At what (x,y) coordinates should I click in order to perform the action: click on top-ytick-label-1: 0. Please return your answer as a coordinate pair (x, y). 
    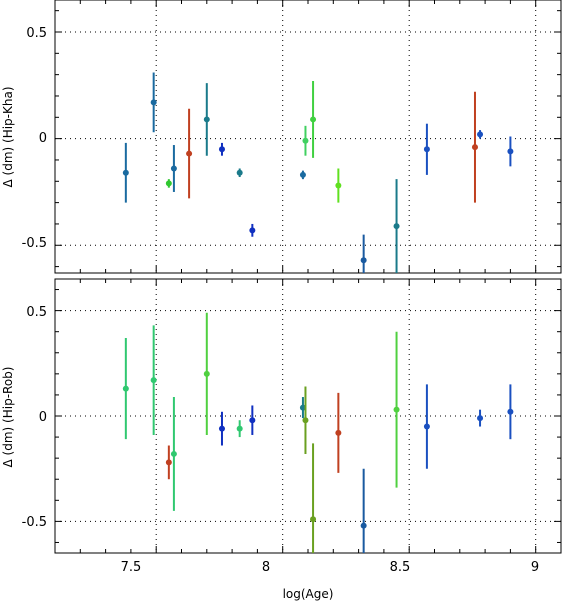
    Looking at the image, I should click on (43, 138).